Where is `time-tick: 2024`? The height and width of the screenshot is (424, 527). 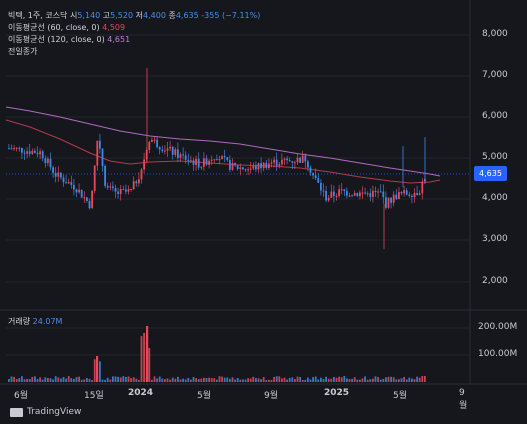 time-tick: 2024 is located at coordinates (141, 393).